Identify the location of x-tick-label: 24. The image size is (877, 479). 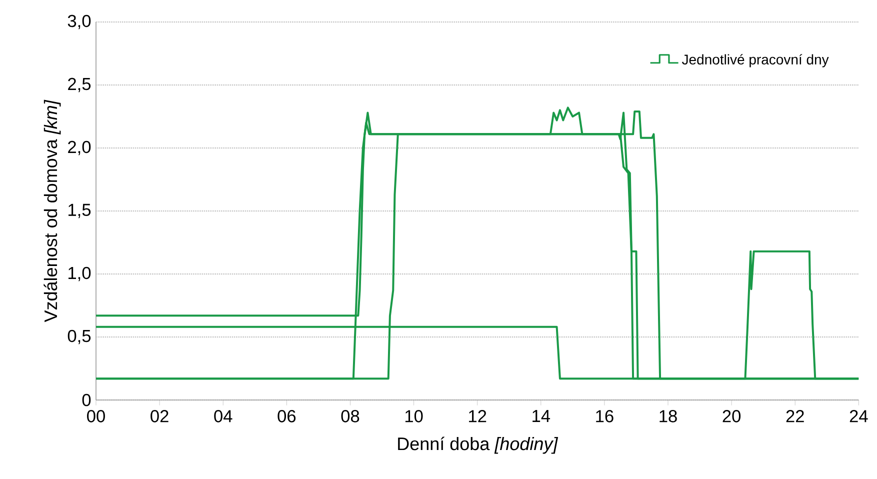
(859, 416).